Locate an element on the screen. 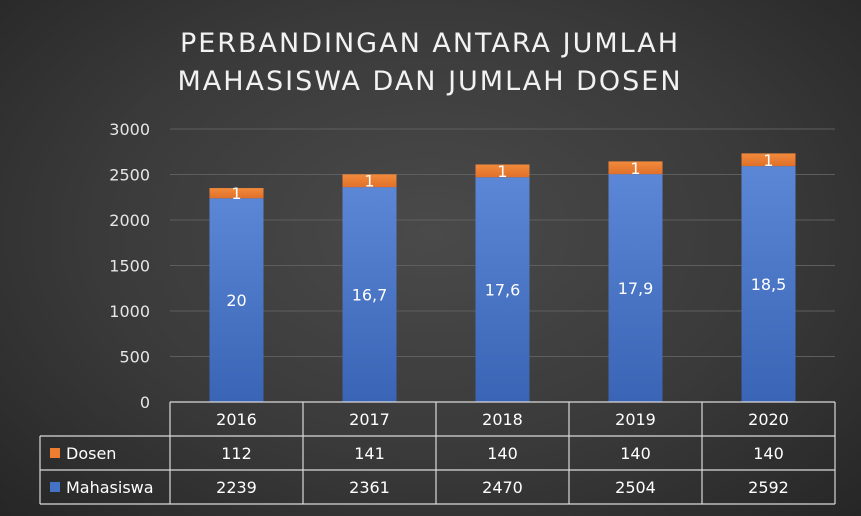 The width and height of the screenshot is (861, 516). y-tick-label: 2500 is located at coordinates (129, 175).